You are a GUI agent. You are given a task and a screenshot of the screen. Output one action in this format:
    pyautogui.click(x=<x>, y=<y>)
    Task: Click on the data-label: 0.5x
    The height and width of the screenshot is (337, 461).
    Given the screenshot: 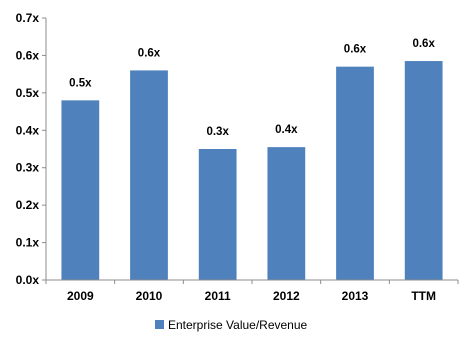 What is the action you would take?
    pyautogui.click(x=80, y=83)
    